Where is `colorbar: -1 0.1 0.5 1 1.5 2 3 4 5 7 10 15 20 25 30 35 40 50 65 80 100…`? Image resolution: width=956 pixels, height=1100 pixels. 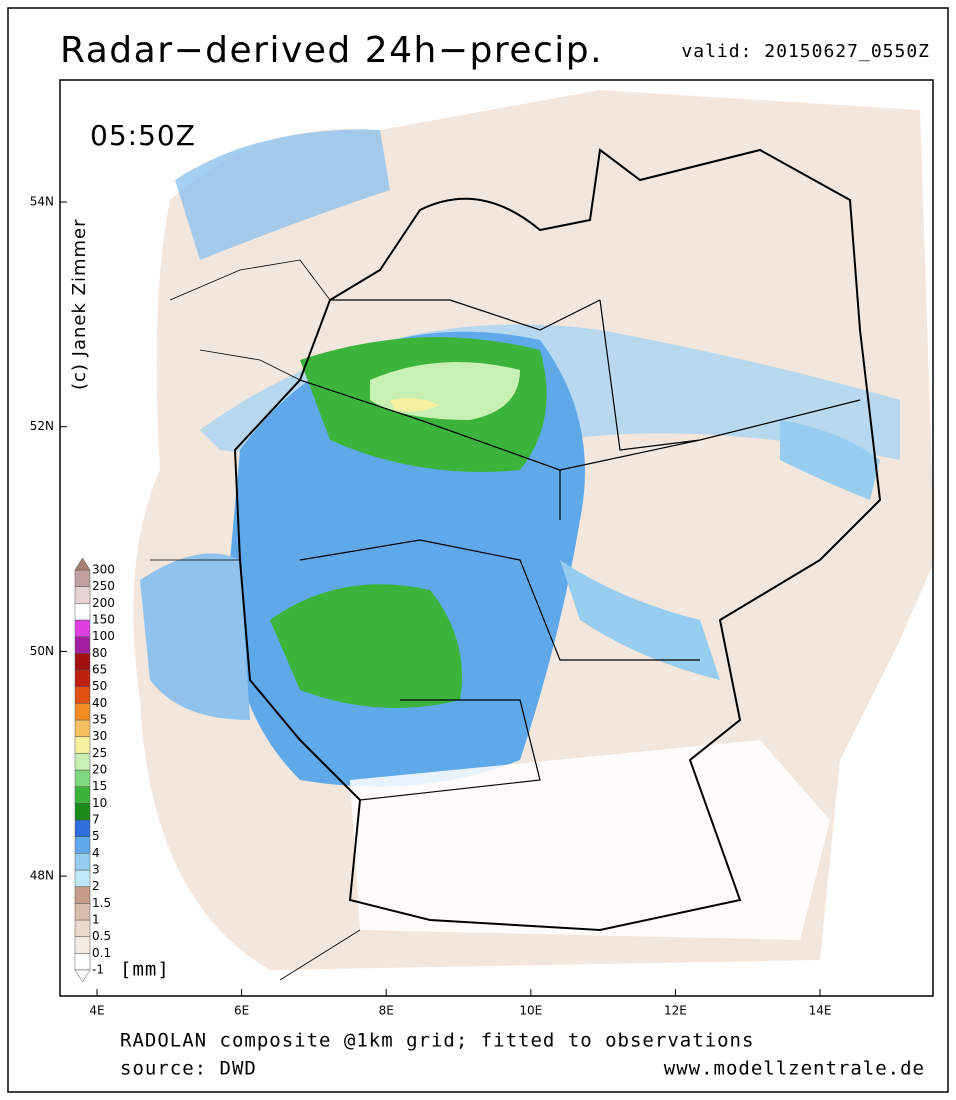 colorbar: -1 0.1 0.5 1 1.5 2 3 4 5 7 10 15 20 25 30 35 40 50 65 80 100… is located at coordinates (94, 770).